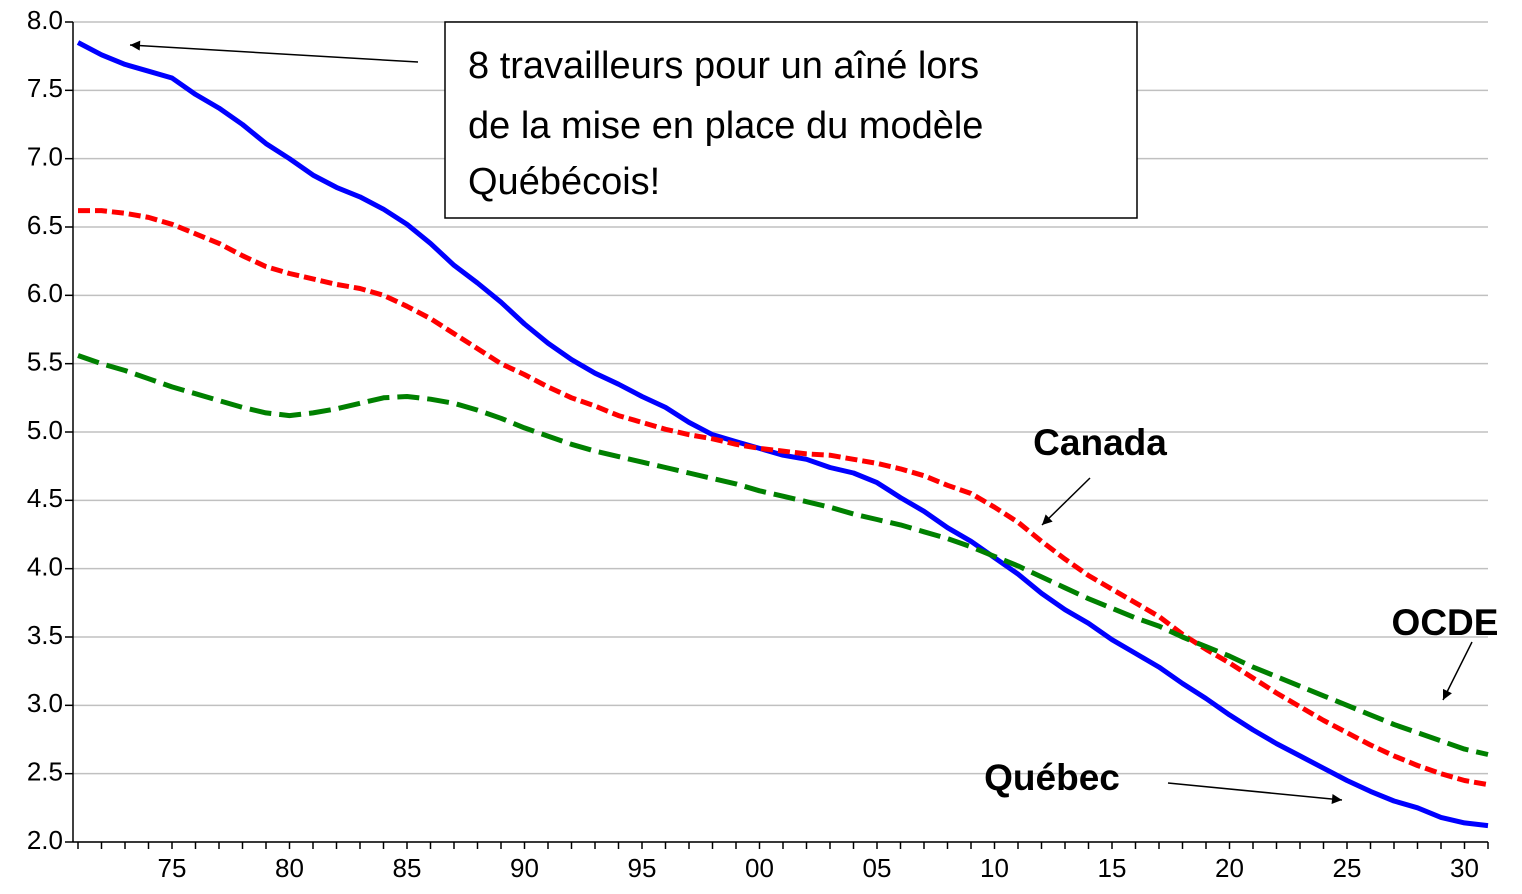  What do you see at coordinates (45, 567) in the screenshot?
I see `y-tick-label: 4.0` at bounding box center [45, 567].